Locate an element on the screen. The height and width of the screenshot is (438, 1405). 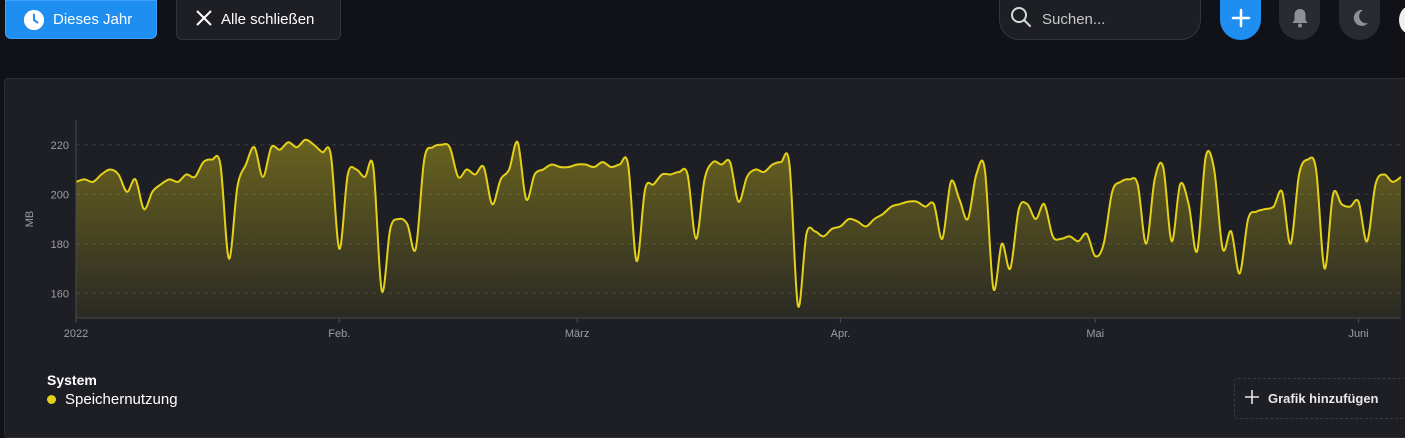
legend-group-title: System is located at coordinates (72, 380).